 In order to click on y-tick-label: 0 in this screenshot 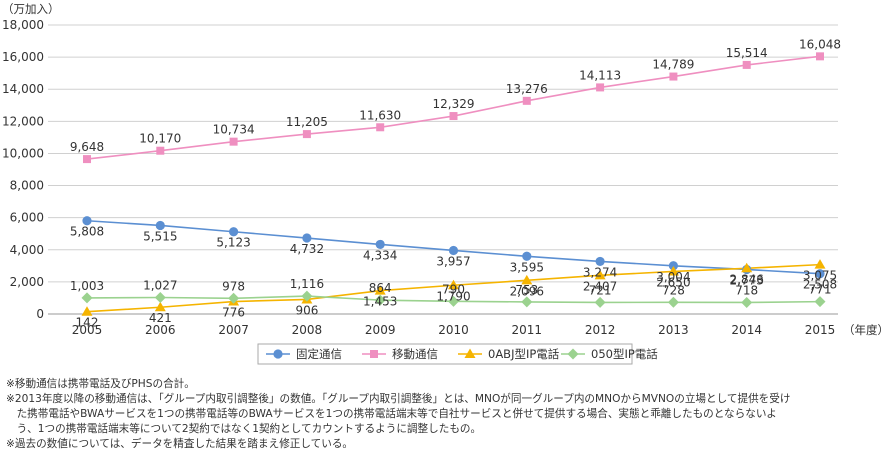, I will do `click(40, 314)`.